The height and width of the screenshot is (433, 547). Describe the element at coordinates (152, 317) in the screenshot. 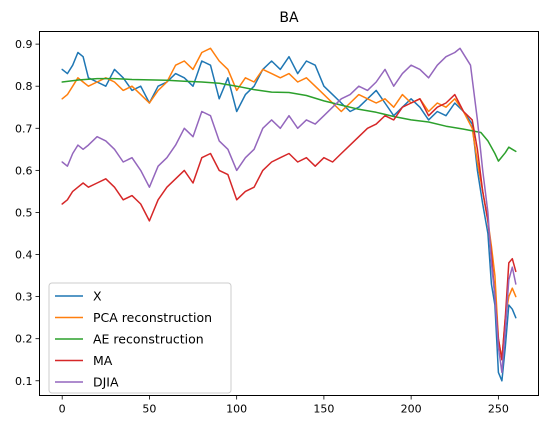

I see `legend-label: PCA reconstruction` at that location.